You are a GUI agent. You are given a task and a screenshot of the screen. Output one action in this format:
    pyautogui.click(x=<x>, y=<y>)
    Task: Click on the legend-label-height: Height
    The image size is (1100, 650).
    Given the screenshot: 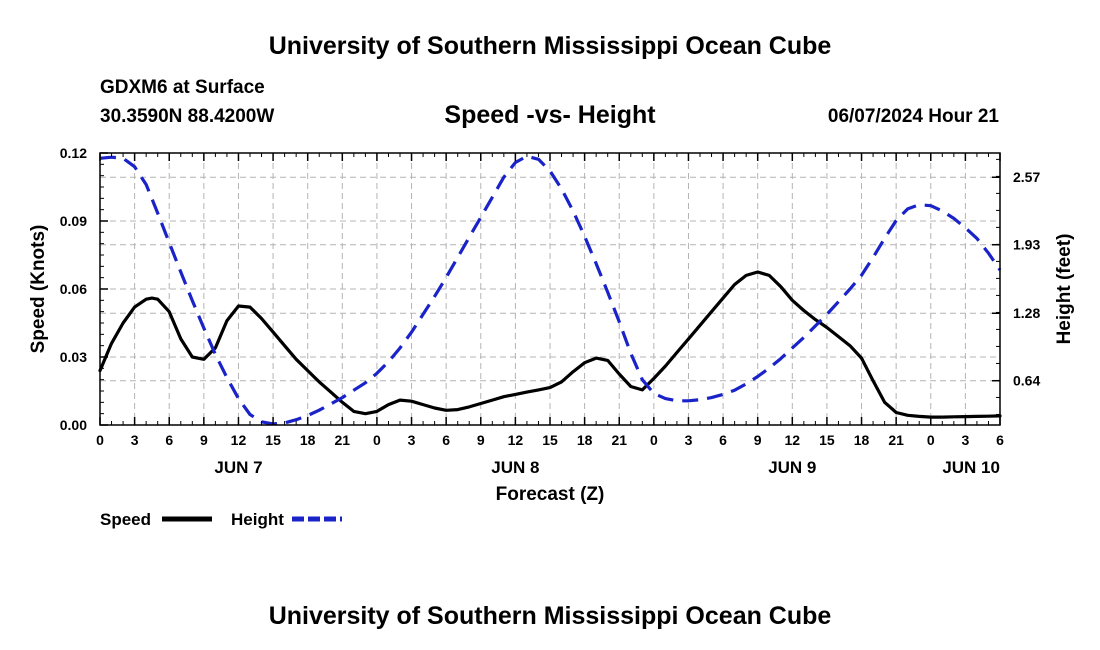 What is the action you would take?
    pyautogui.click(x=257, y=519)
    